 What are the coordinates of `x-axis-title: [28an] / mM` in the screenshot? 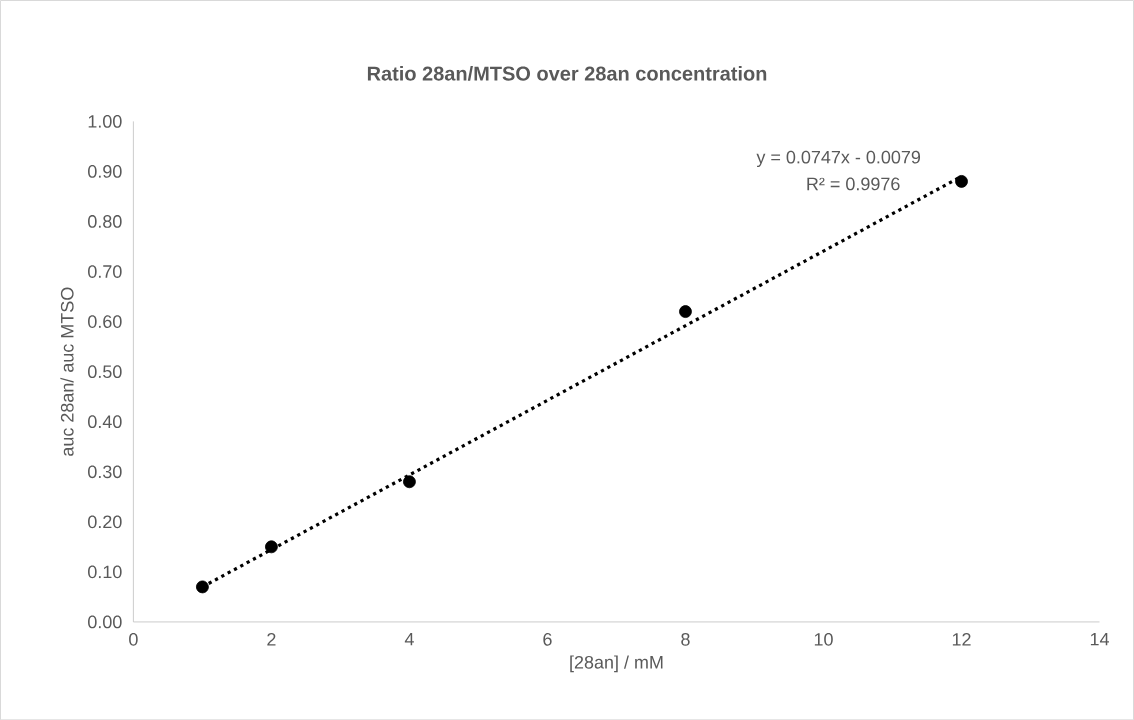 It's located at (616, 664).